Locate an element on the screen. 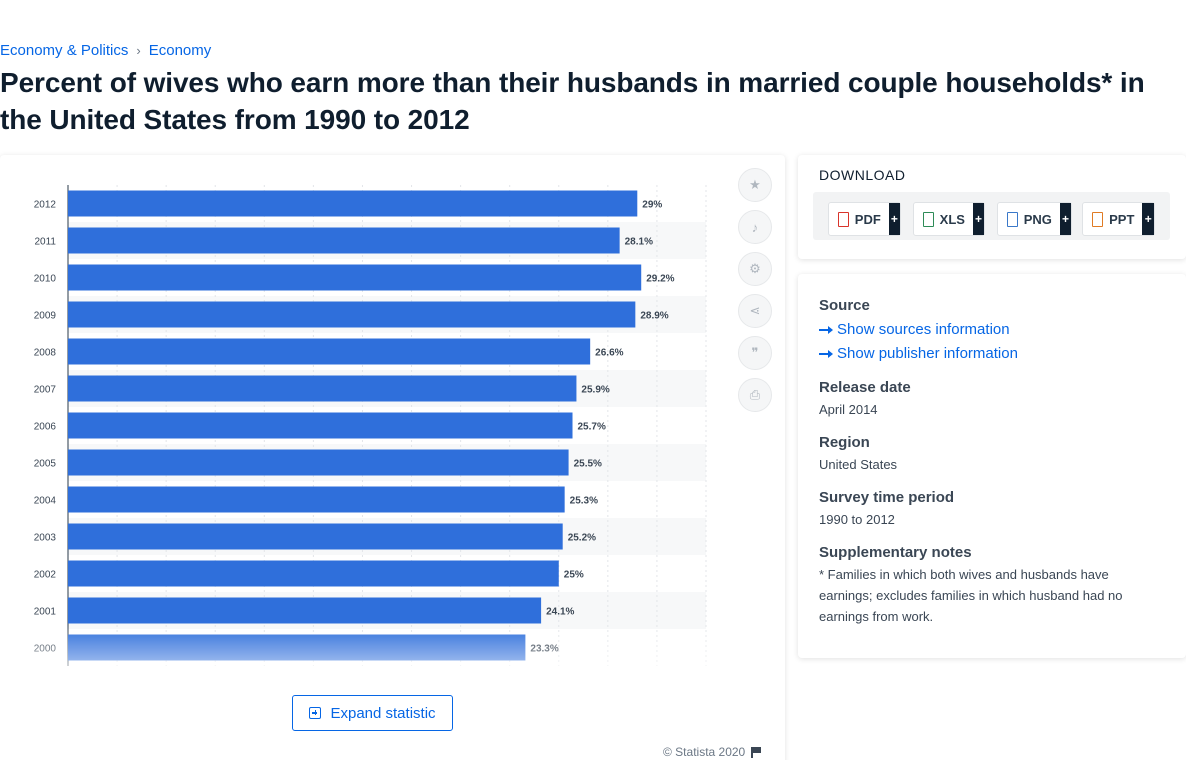 The height and width of the screenshot is (760, 1186). data-label: 25.3% is located at coordinates (584, 501).